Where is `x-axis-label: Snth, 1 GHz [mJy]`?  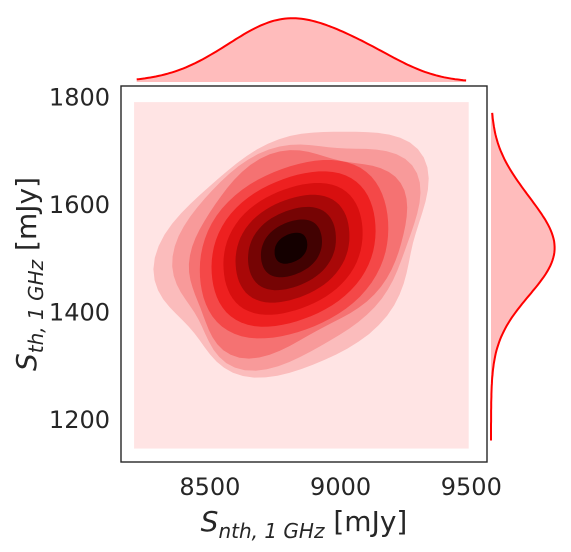 x-axis-label: Snth, 1 GHz [mJy] is located at coordinates (304, 524).